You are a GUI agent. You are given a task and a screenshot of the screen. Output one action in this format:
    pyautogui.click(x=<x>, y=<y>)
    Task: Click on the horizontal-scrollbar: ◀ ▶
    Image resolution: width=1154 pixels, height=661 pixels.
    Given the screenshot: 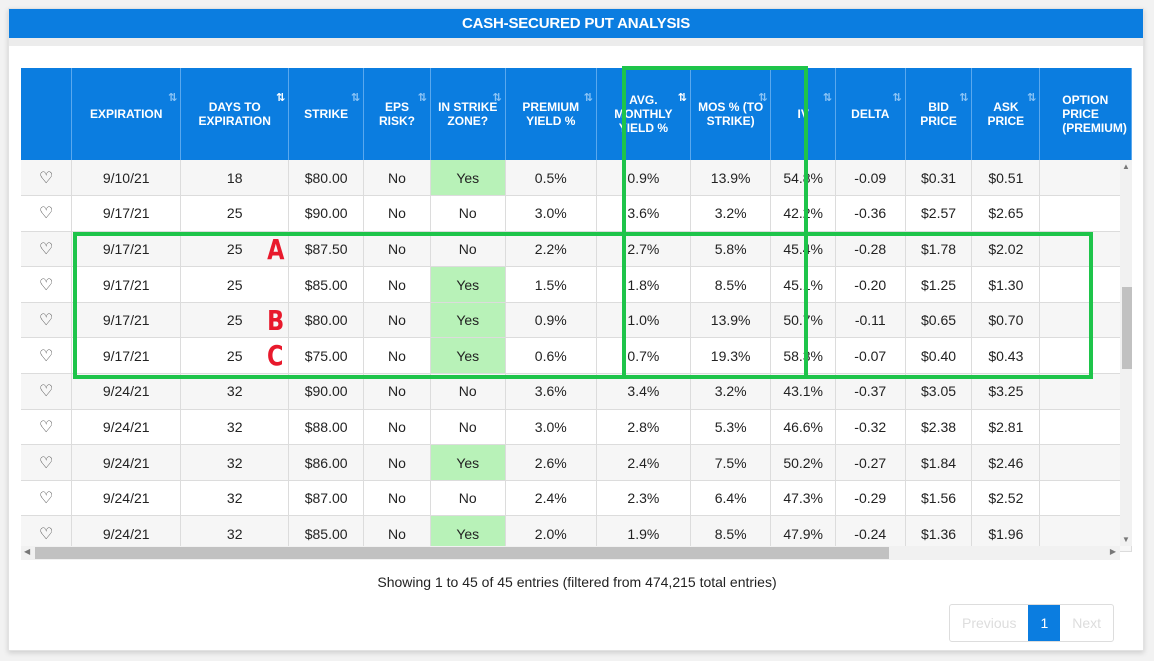 What is the action you would take?
    pyautogui.click(x=570, y=553)
    